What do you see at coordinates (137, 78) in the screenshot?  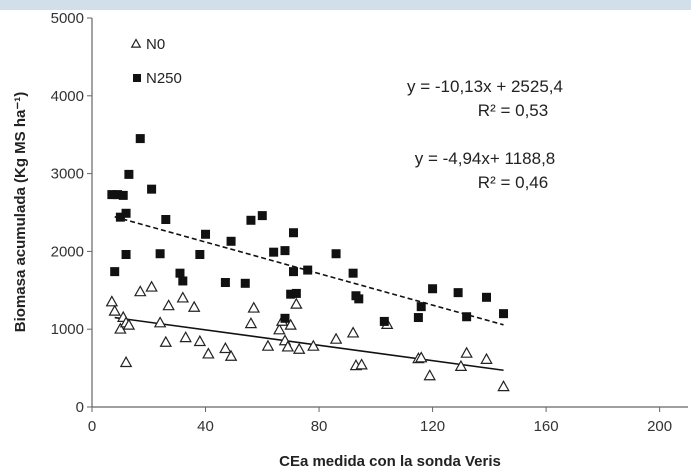 I see `legend-marker-n250` at bounding box center [137, 78].